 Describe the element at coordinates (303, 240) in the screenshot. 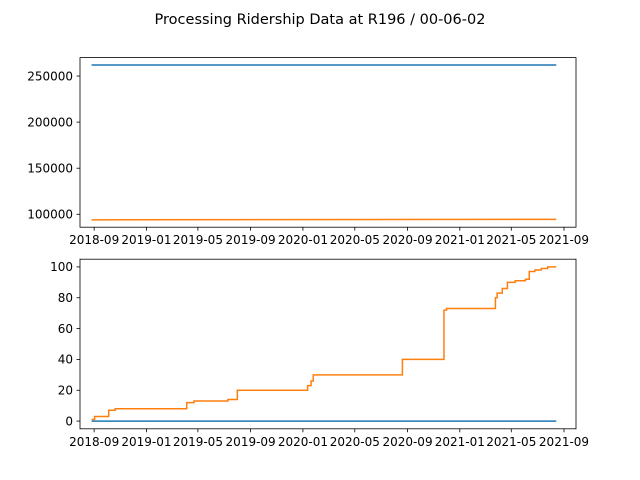

I see `plot-0-x-tick-label-4: 2020-01` at that location.